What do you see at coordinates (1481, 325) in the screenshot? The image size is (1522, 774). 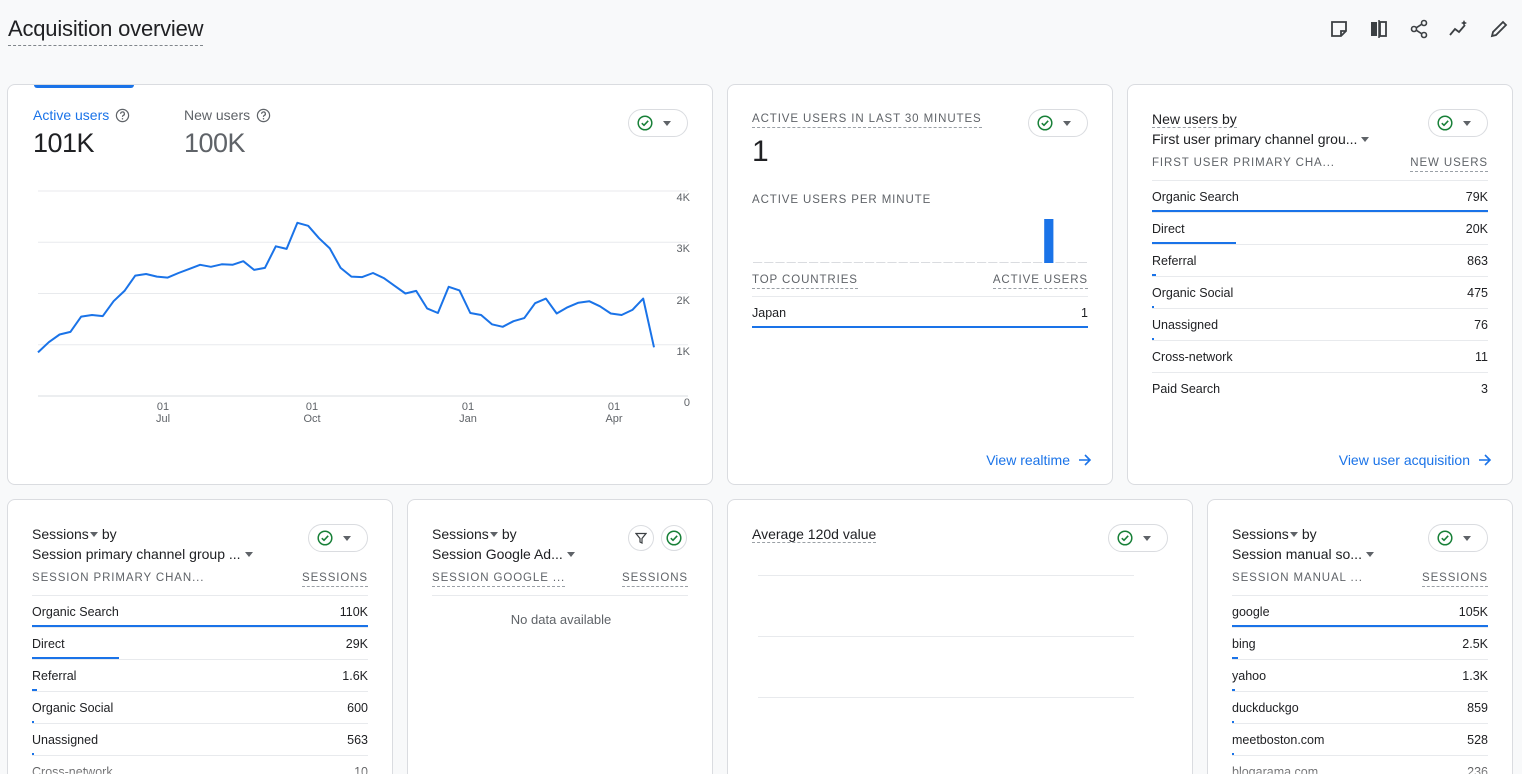 I see `row-value: 76` at bounding box center [1481, 325].